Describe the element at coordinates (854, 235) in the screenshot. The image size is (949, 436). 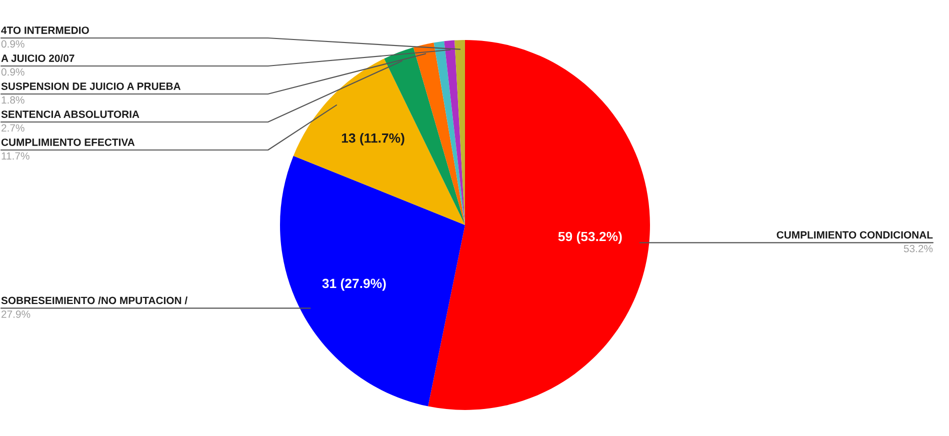
I see `slice-label: CUMPLIMIENTO CONDICIONAL` at that location.